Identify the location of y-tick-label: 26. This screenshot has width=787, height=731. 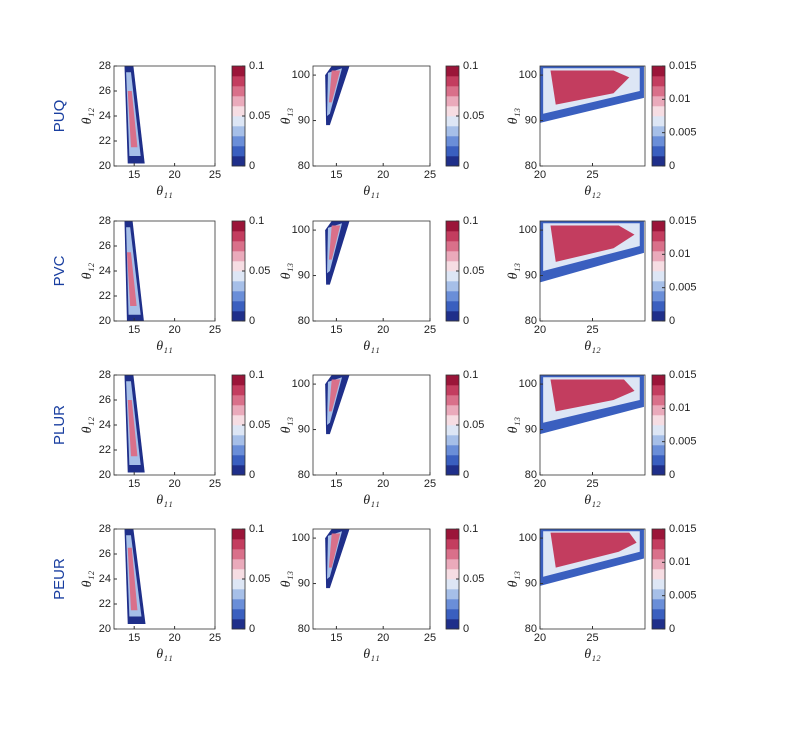
(105, 554).